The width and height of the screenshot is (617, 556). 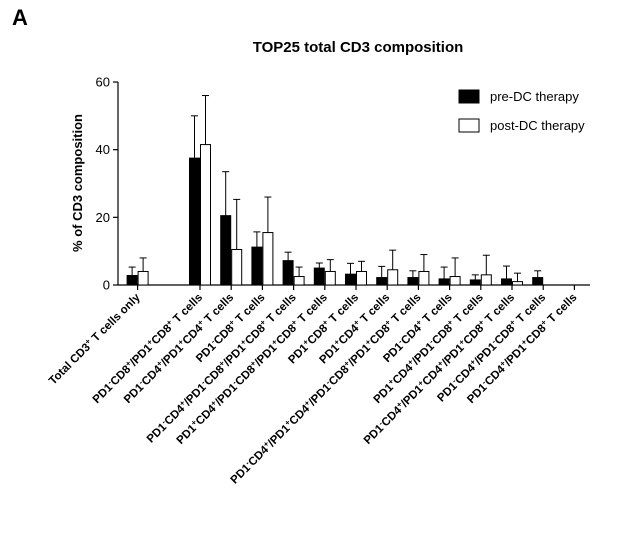 What do you see at coordinates (358, 47) in the screenshot?
I see `chart-title: TOP25 total CD3 composition` at bounding box center [358, 47].